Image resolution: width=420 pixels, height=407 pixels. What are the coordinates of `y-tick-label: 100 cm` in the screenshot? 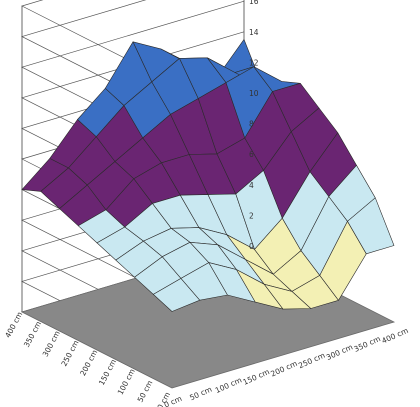 It's located at (126, 381).